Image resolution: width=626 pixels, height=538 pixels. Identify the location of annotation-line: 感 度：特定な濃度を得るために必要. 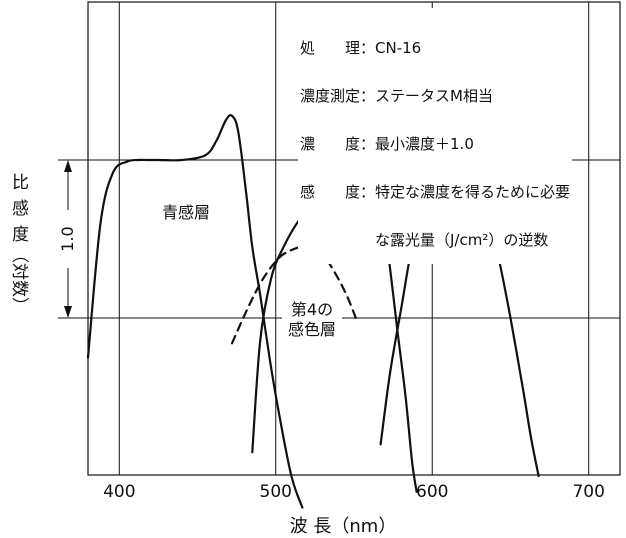
(435, 192).